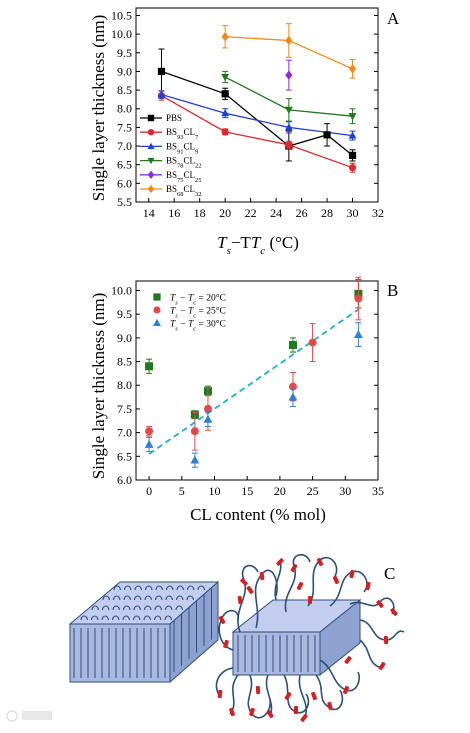  I want to click on x-label-t: T, so click(222, 242).